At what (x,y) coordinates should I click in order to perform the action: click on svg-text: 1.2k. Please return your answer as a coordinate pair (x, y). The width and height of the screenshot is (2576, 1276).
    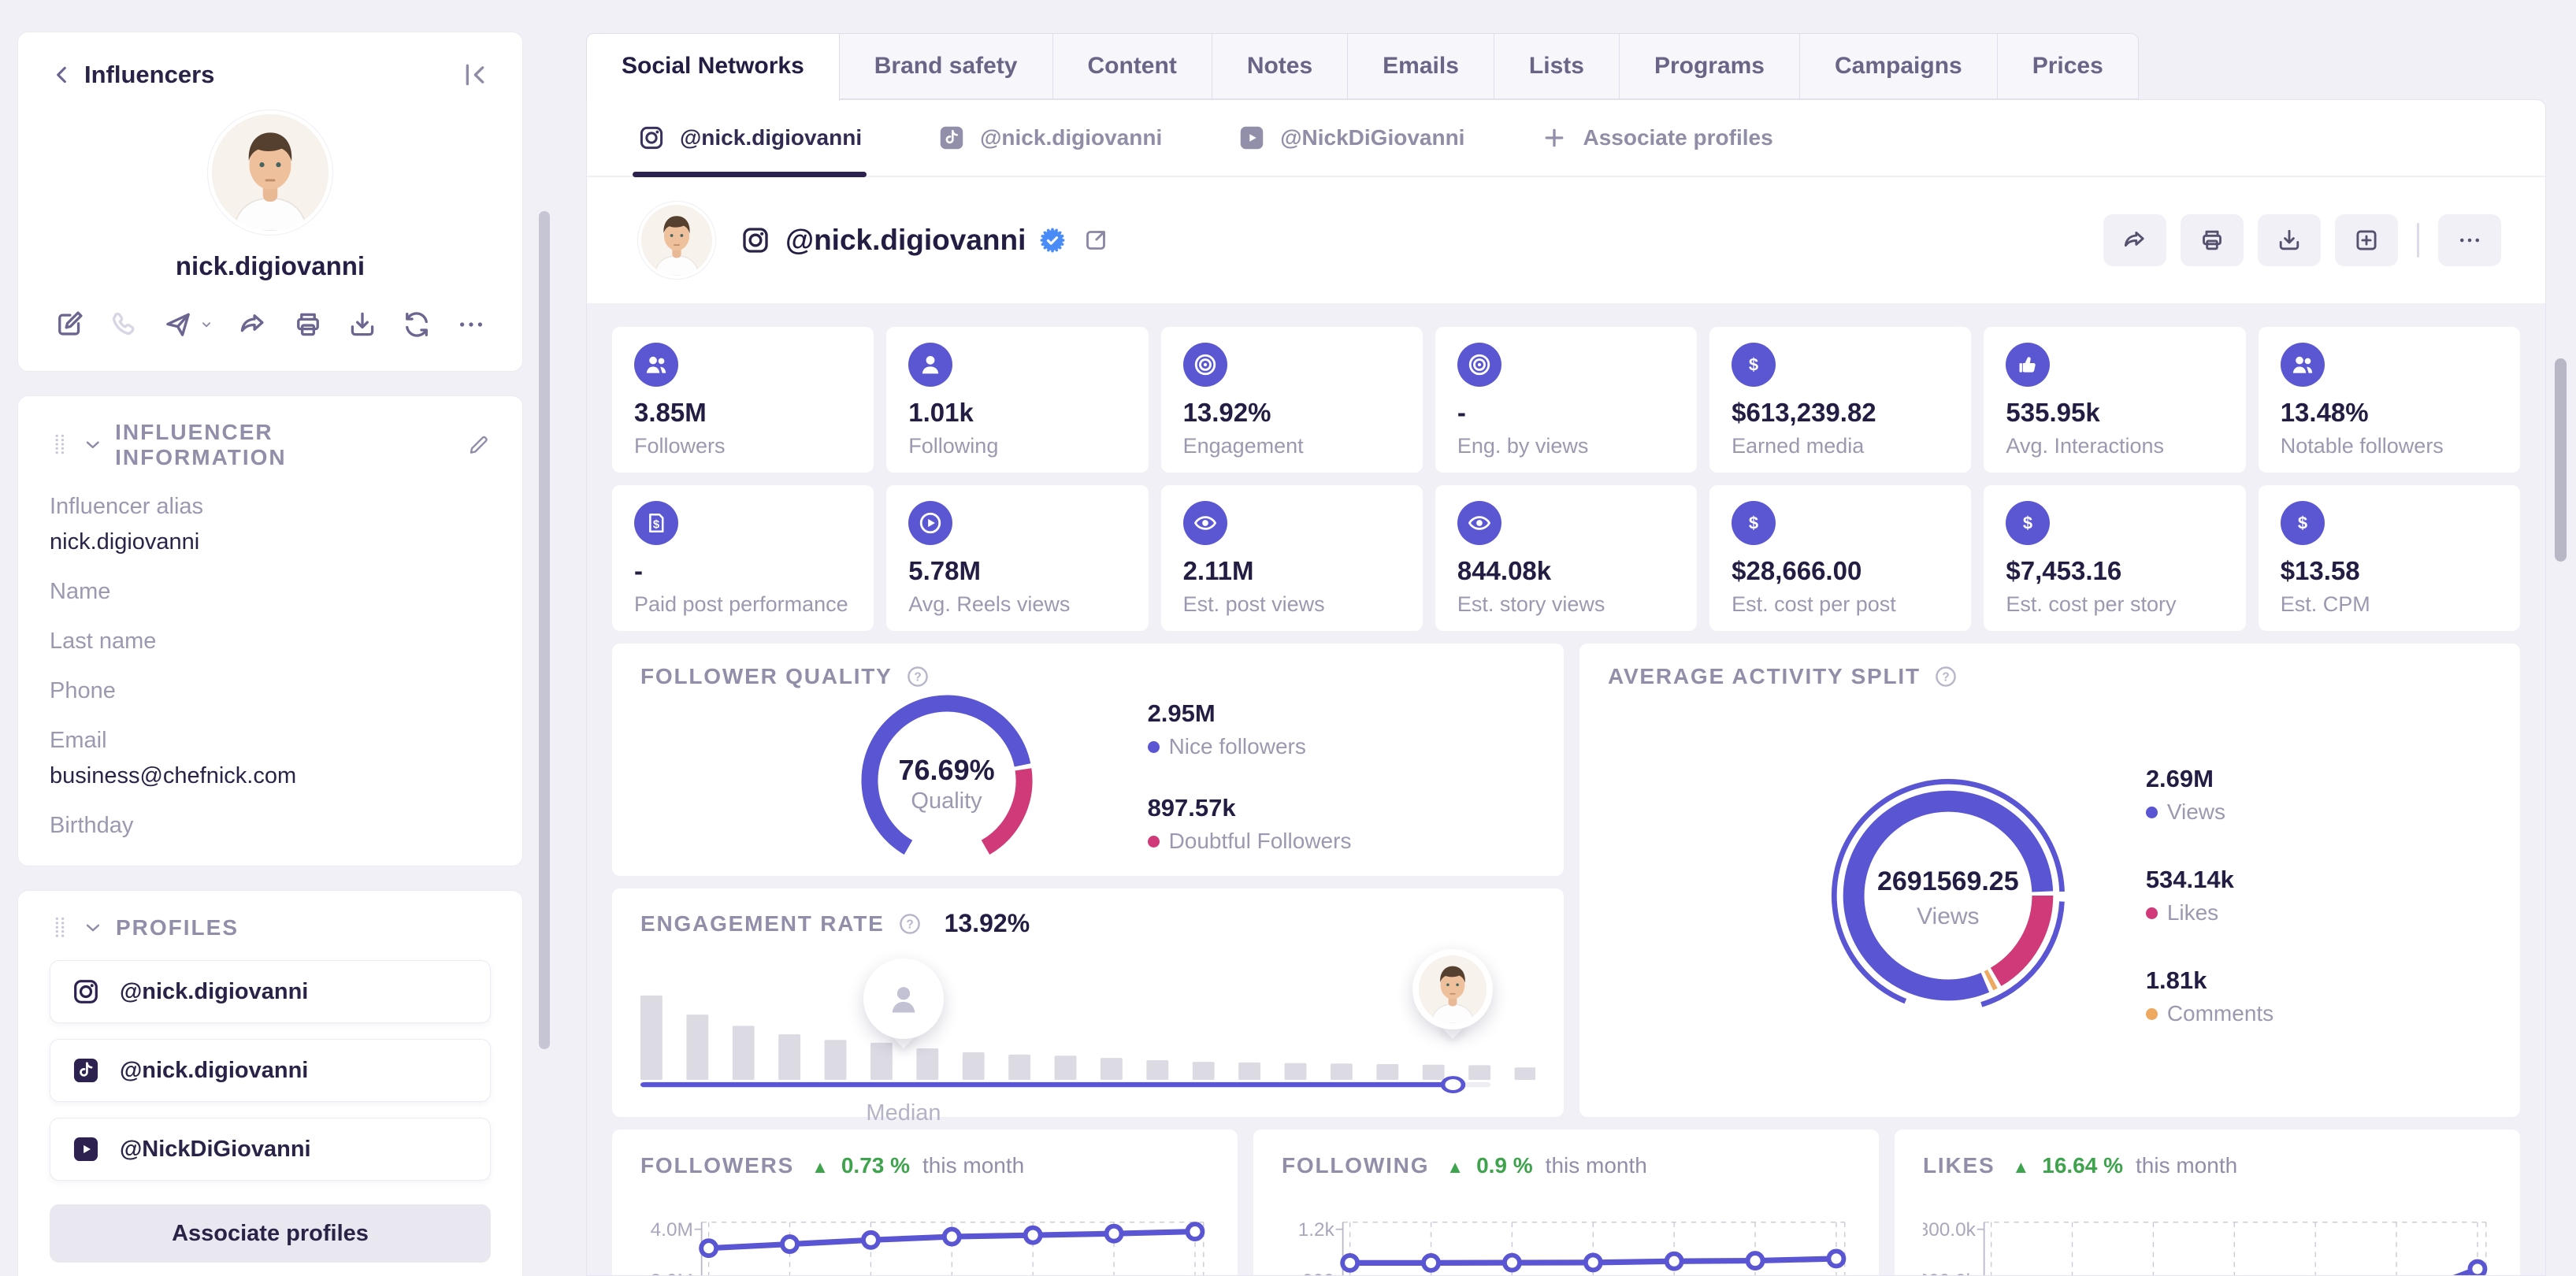
    Looking at the image, I should click on (1316, 1230).